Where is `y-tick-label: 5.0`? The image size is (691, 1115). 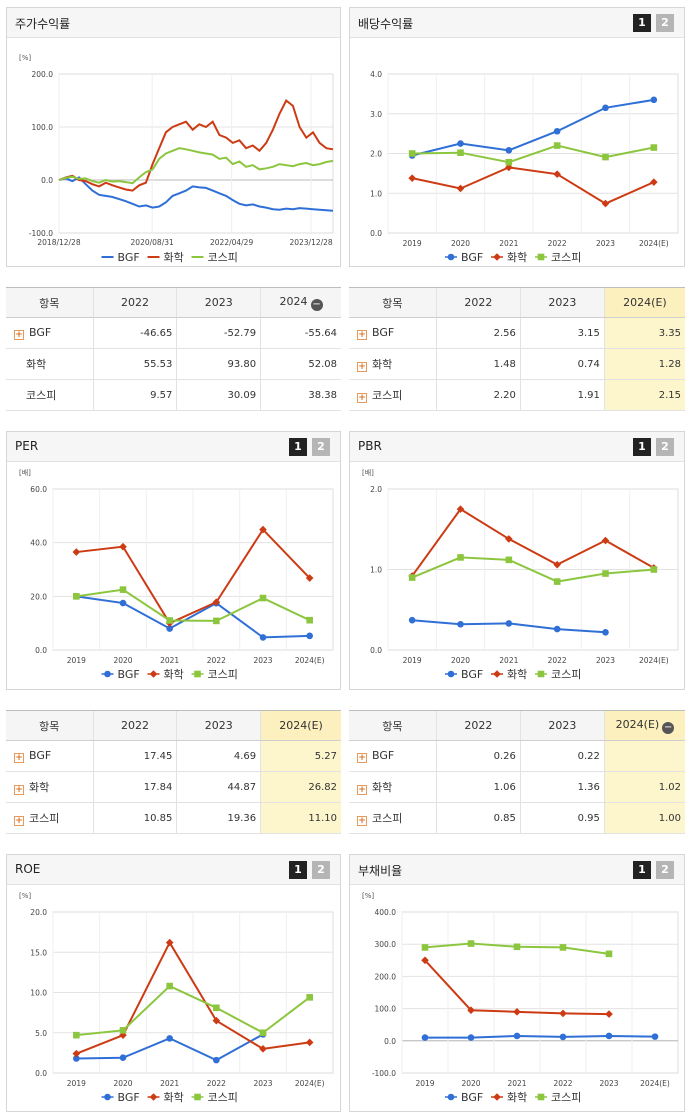 y-tick-label: 5.0 is located at coordinates (41, 1033).